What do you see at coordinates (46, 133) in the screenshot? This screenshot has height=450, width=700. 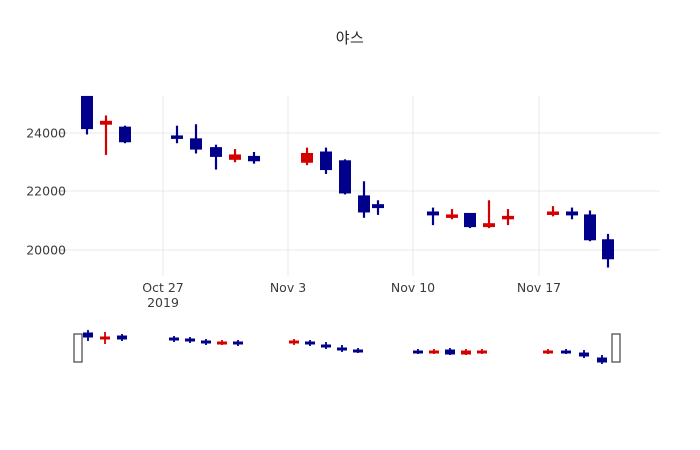 I see `y-axis-tick-label: 24000` at bounding box center [46, 133].